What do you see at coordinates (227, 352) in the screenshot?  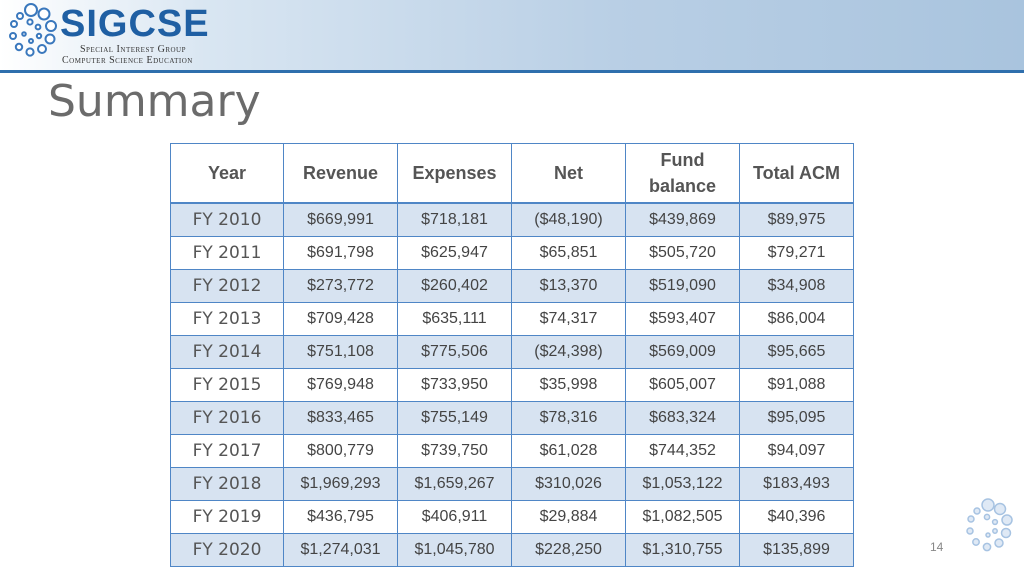 I see `year-cell: FY 2014` at bounding box center [227, 352].